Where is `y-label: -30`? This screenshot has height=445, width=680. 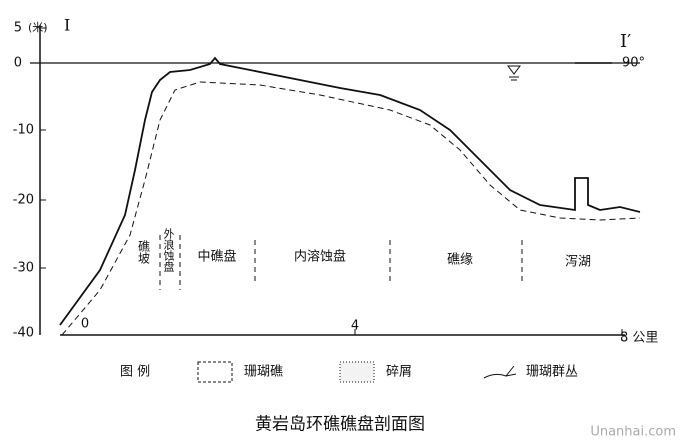 y-label: -30 is located at coordinates (23, 268).